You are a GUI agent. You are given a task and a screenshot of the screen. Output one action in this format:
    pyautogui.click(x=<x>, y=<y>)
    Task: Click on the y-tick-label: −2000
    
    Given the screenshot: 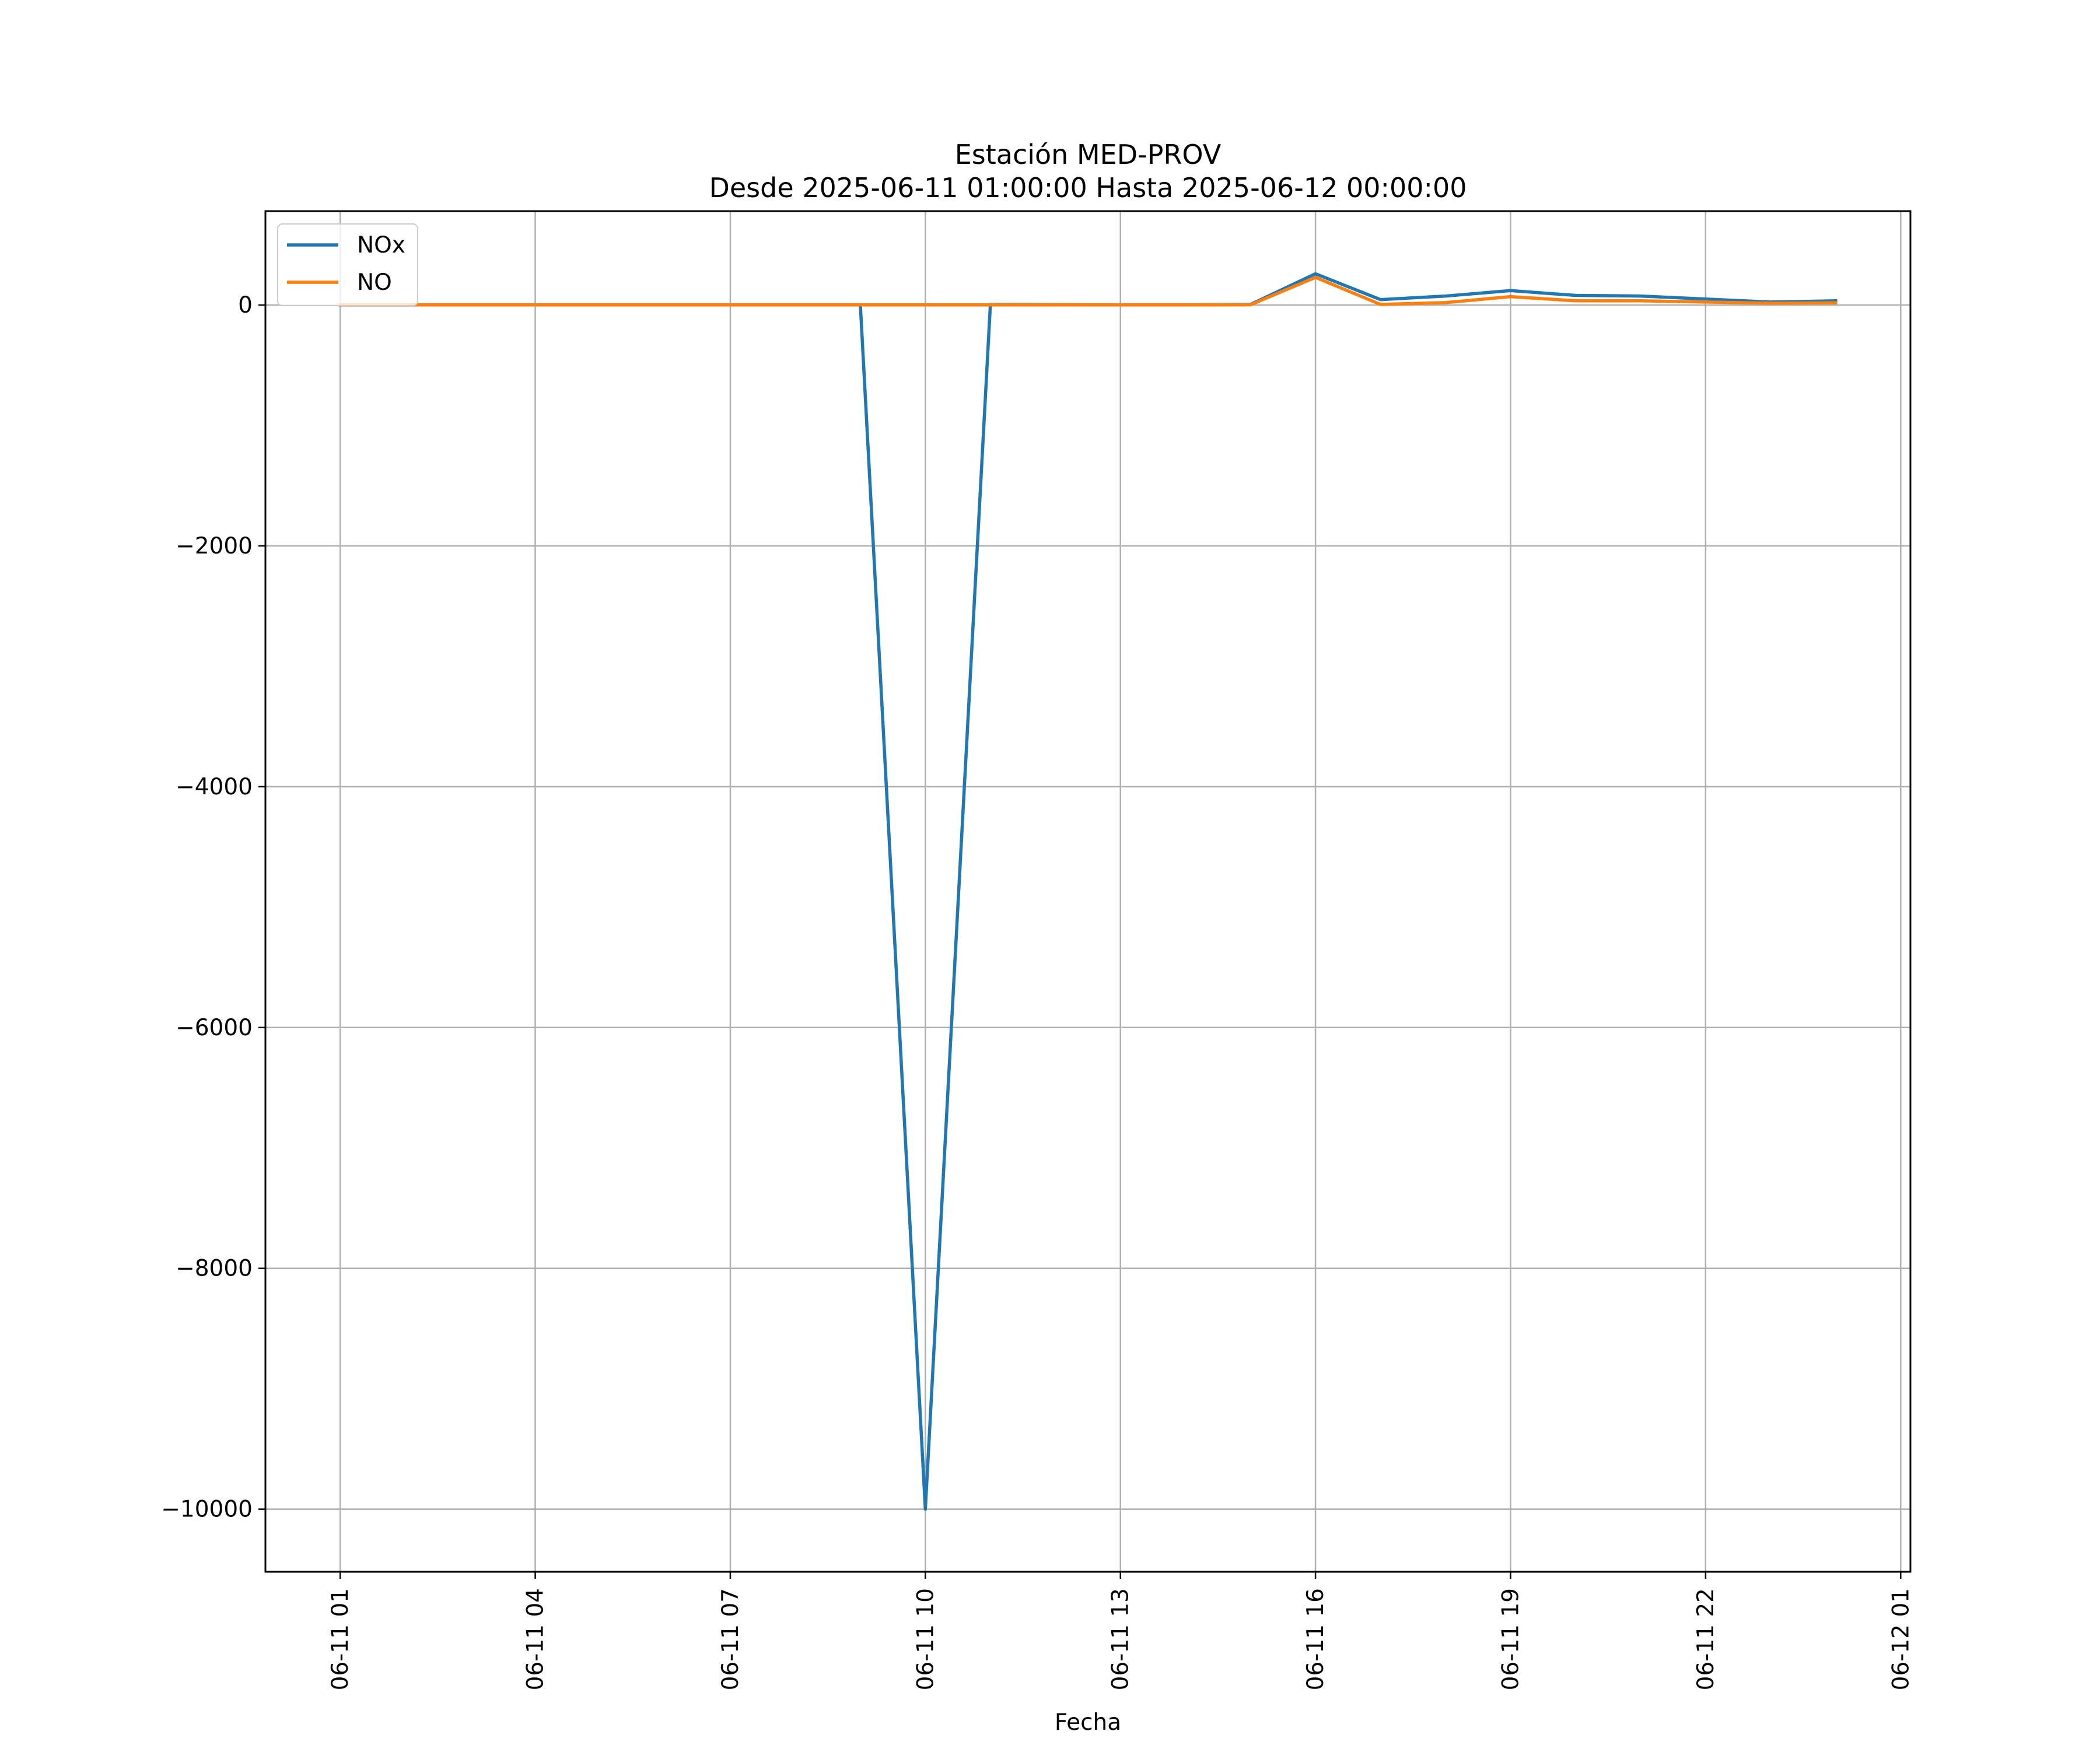 What is the action you would take?
    pyautogui.click(x=214, y=546)
    